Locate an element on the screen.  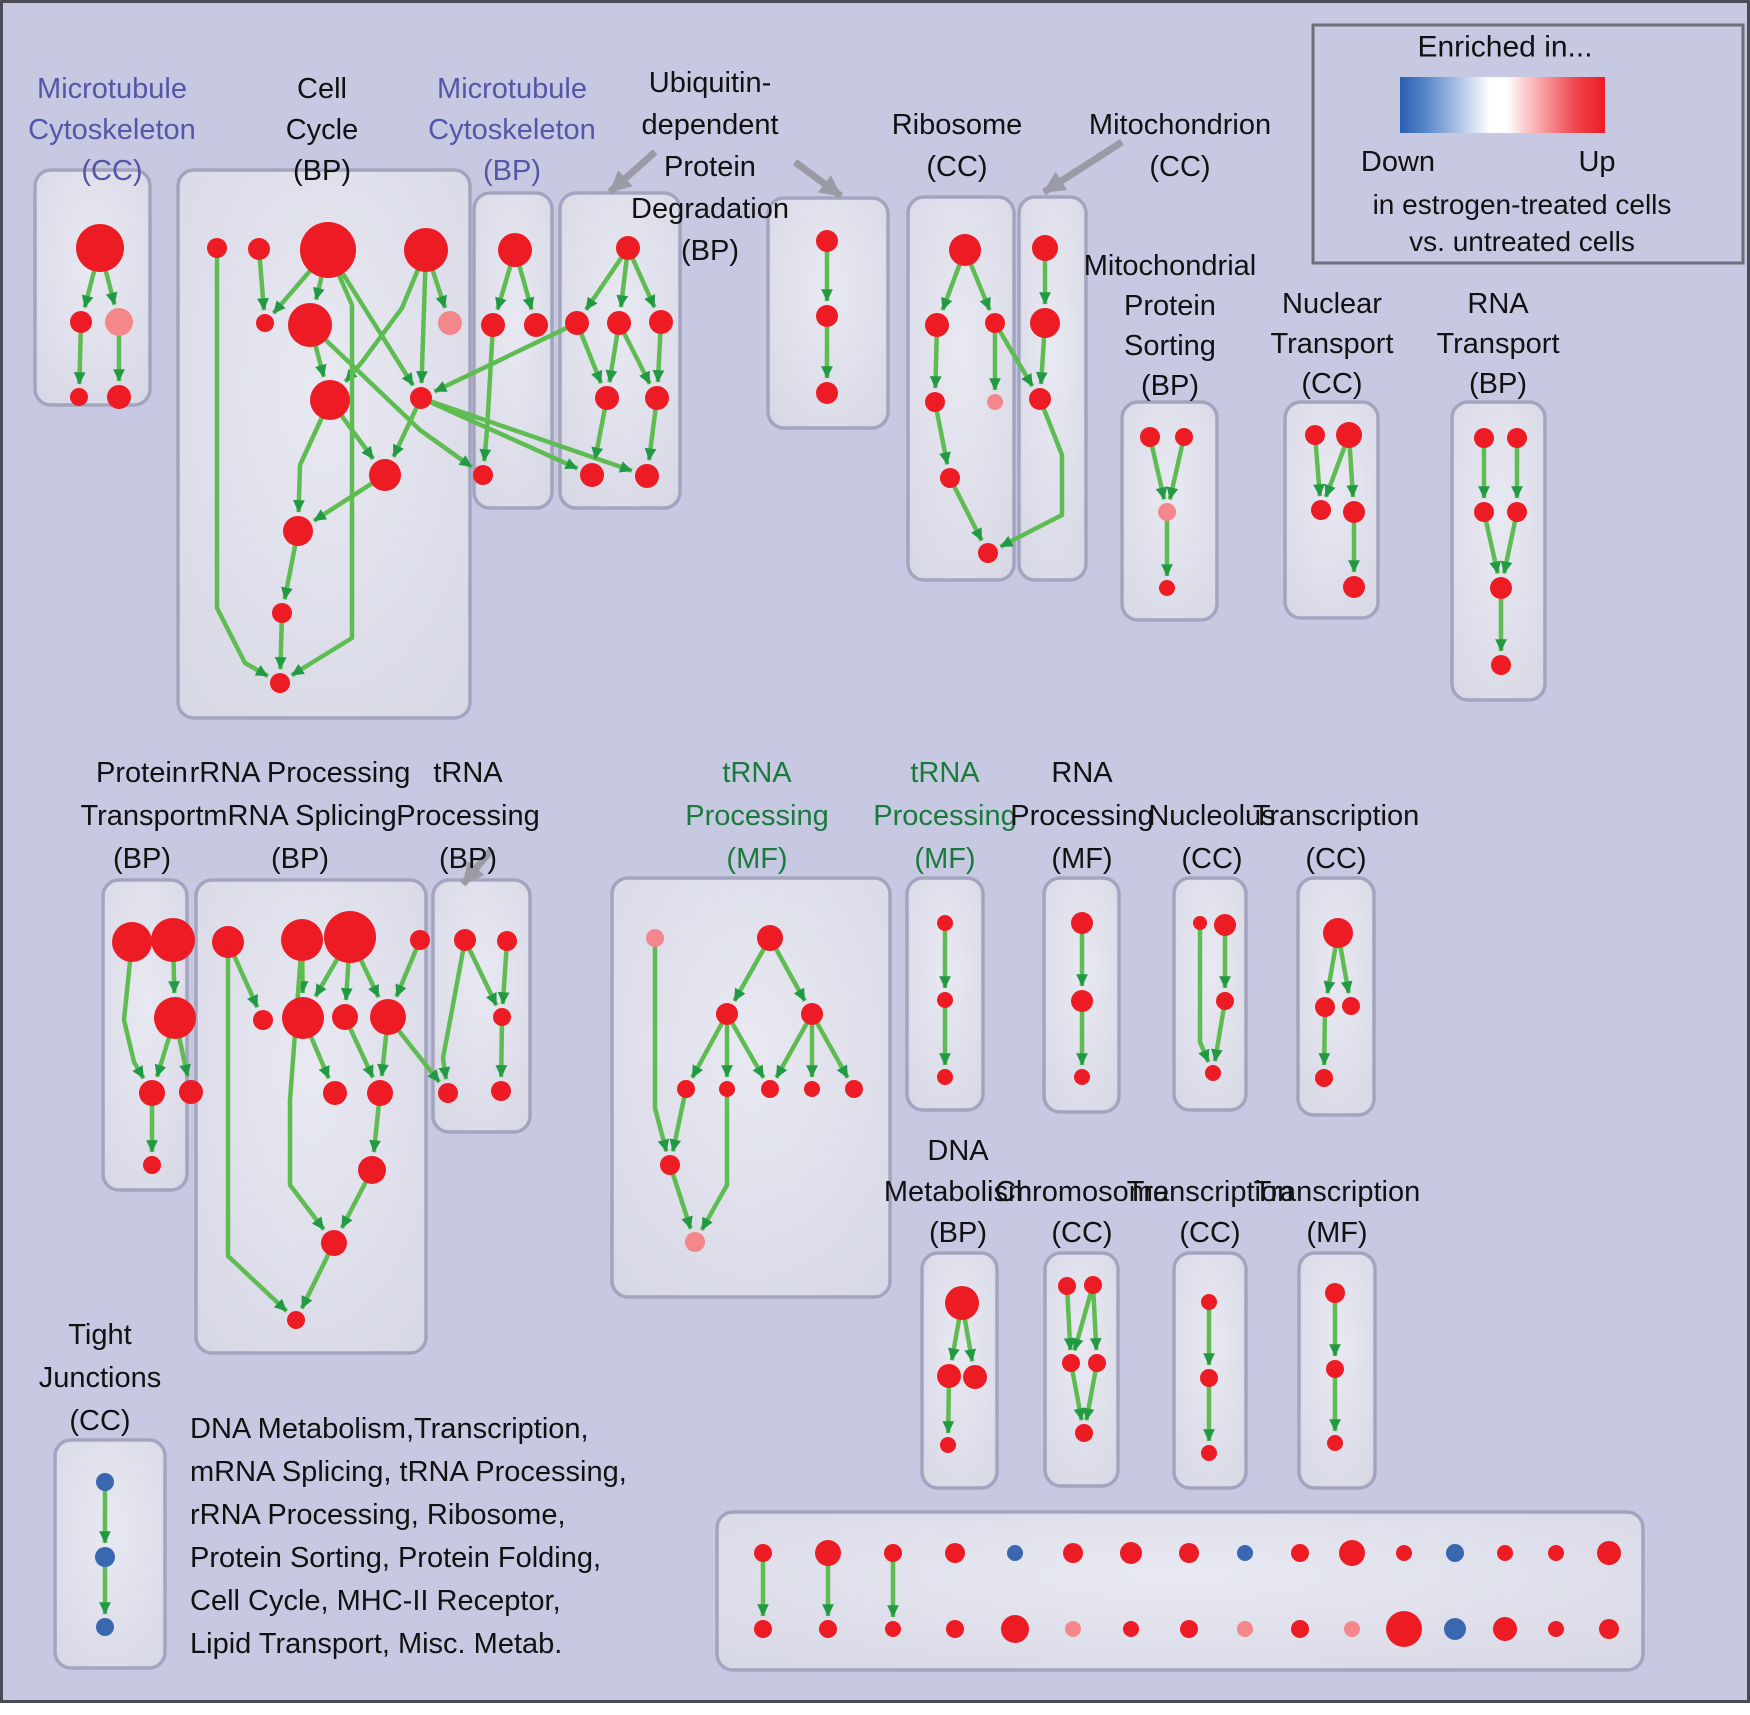
label-rna-processing-mf-line-1: Processing is located at coordinates (1081, 816).